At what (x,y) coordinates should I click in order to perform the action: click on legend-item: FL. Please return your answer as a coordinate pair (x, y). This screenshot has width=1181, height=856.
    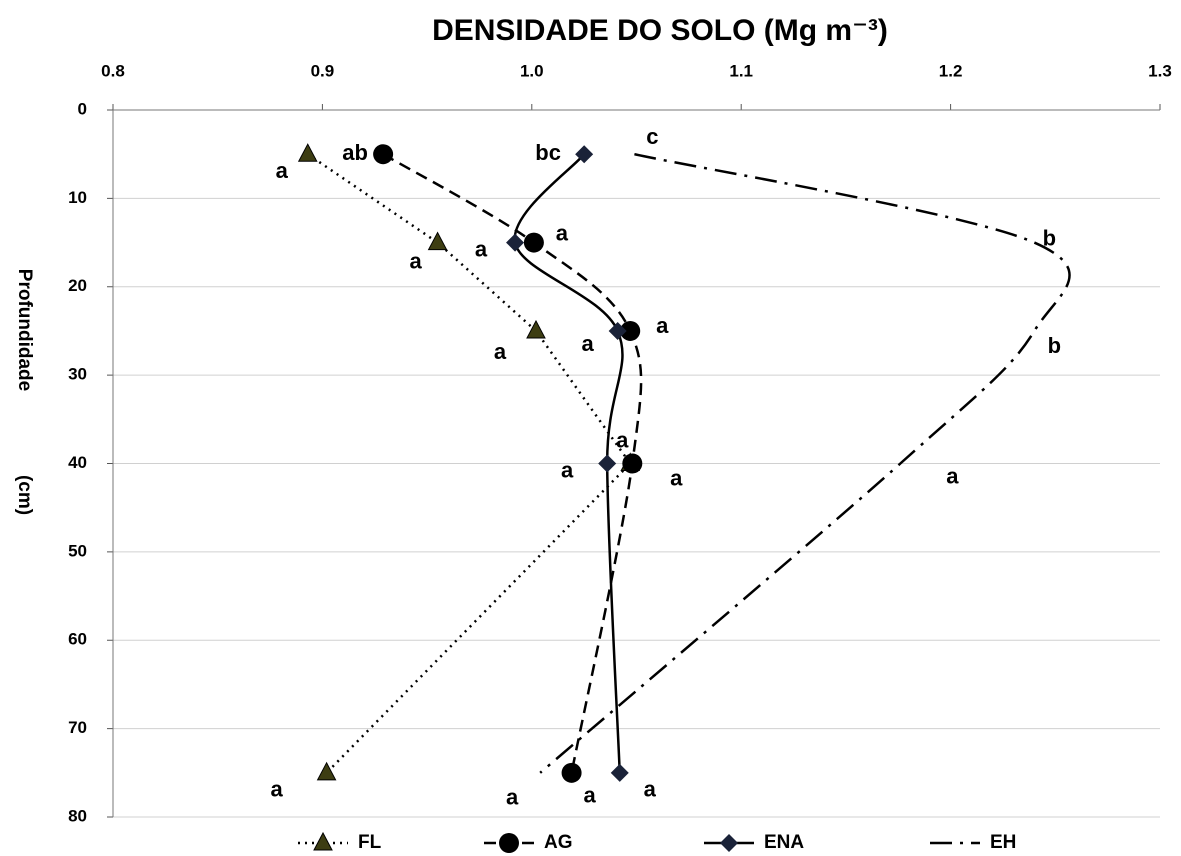
    Looking at the image, I should click on (340, 842).